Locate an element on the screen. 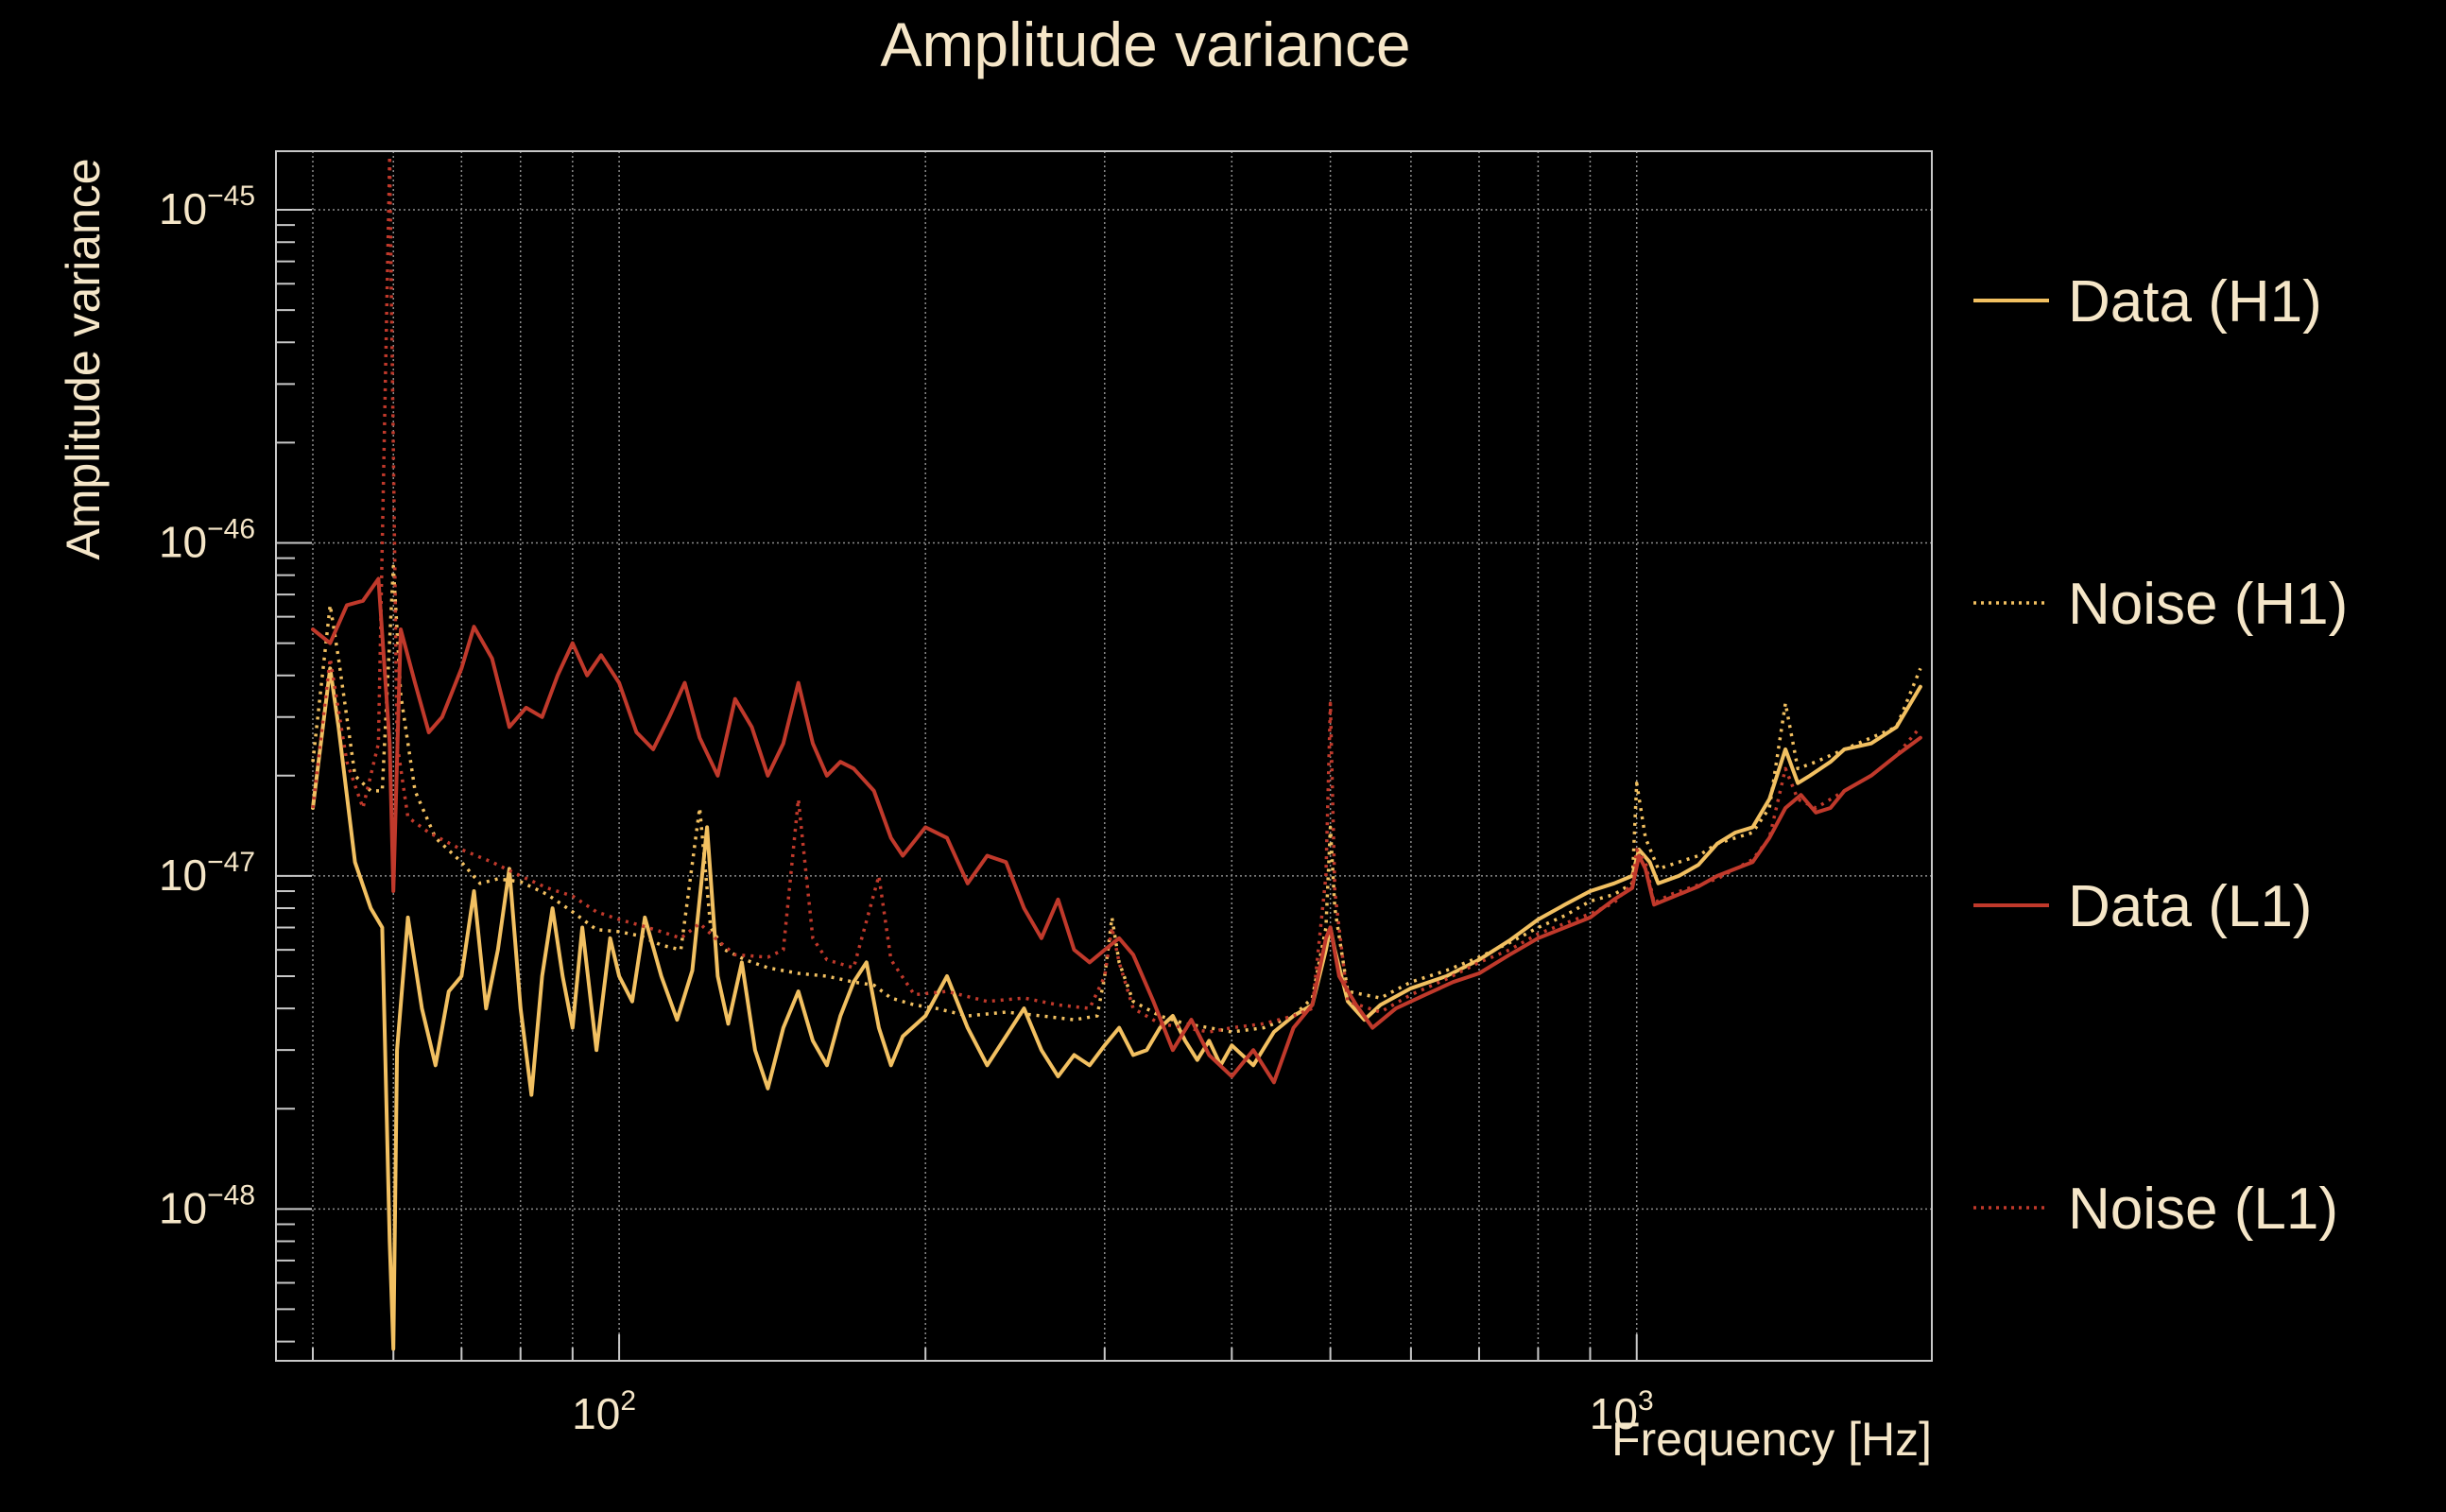 The height and width of the screenshot is (1512, 2446). legend-label-data-h1: Data (H1) is located at coordinates (2195, 302).